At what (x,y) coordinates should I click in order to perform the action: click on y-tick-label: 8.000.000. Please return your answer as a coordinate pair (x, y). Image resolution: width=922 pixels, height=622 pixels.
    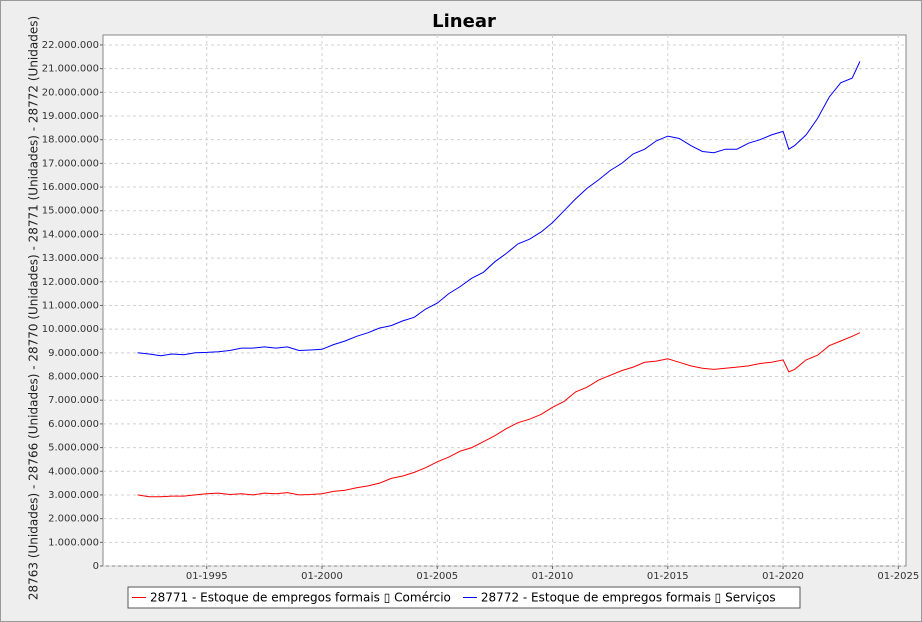
    Looking at the image, I should click on (73, 377).